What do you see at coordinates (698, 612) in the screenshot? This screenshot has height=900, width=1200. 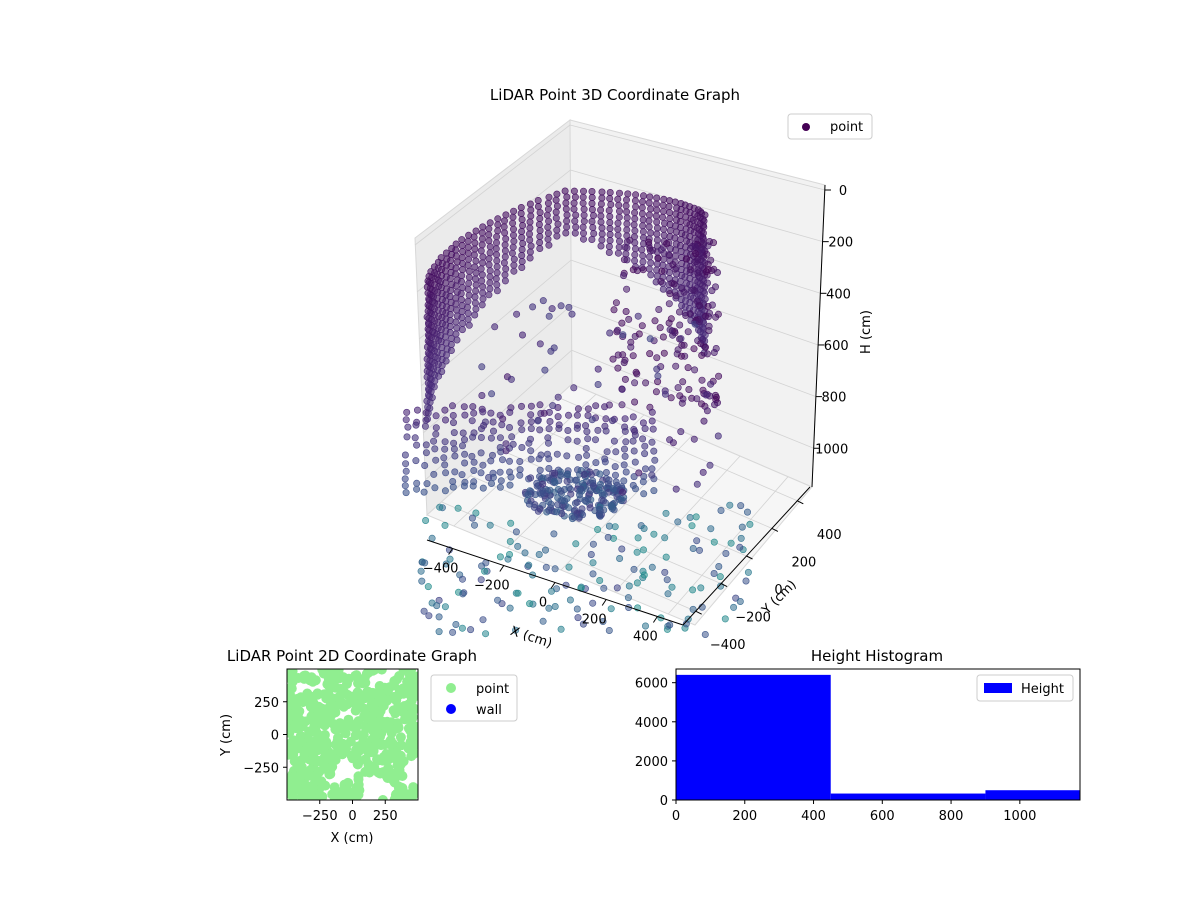 I see `y-tick-mark` at bounding box center [698, 612].